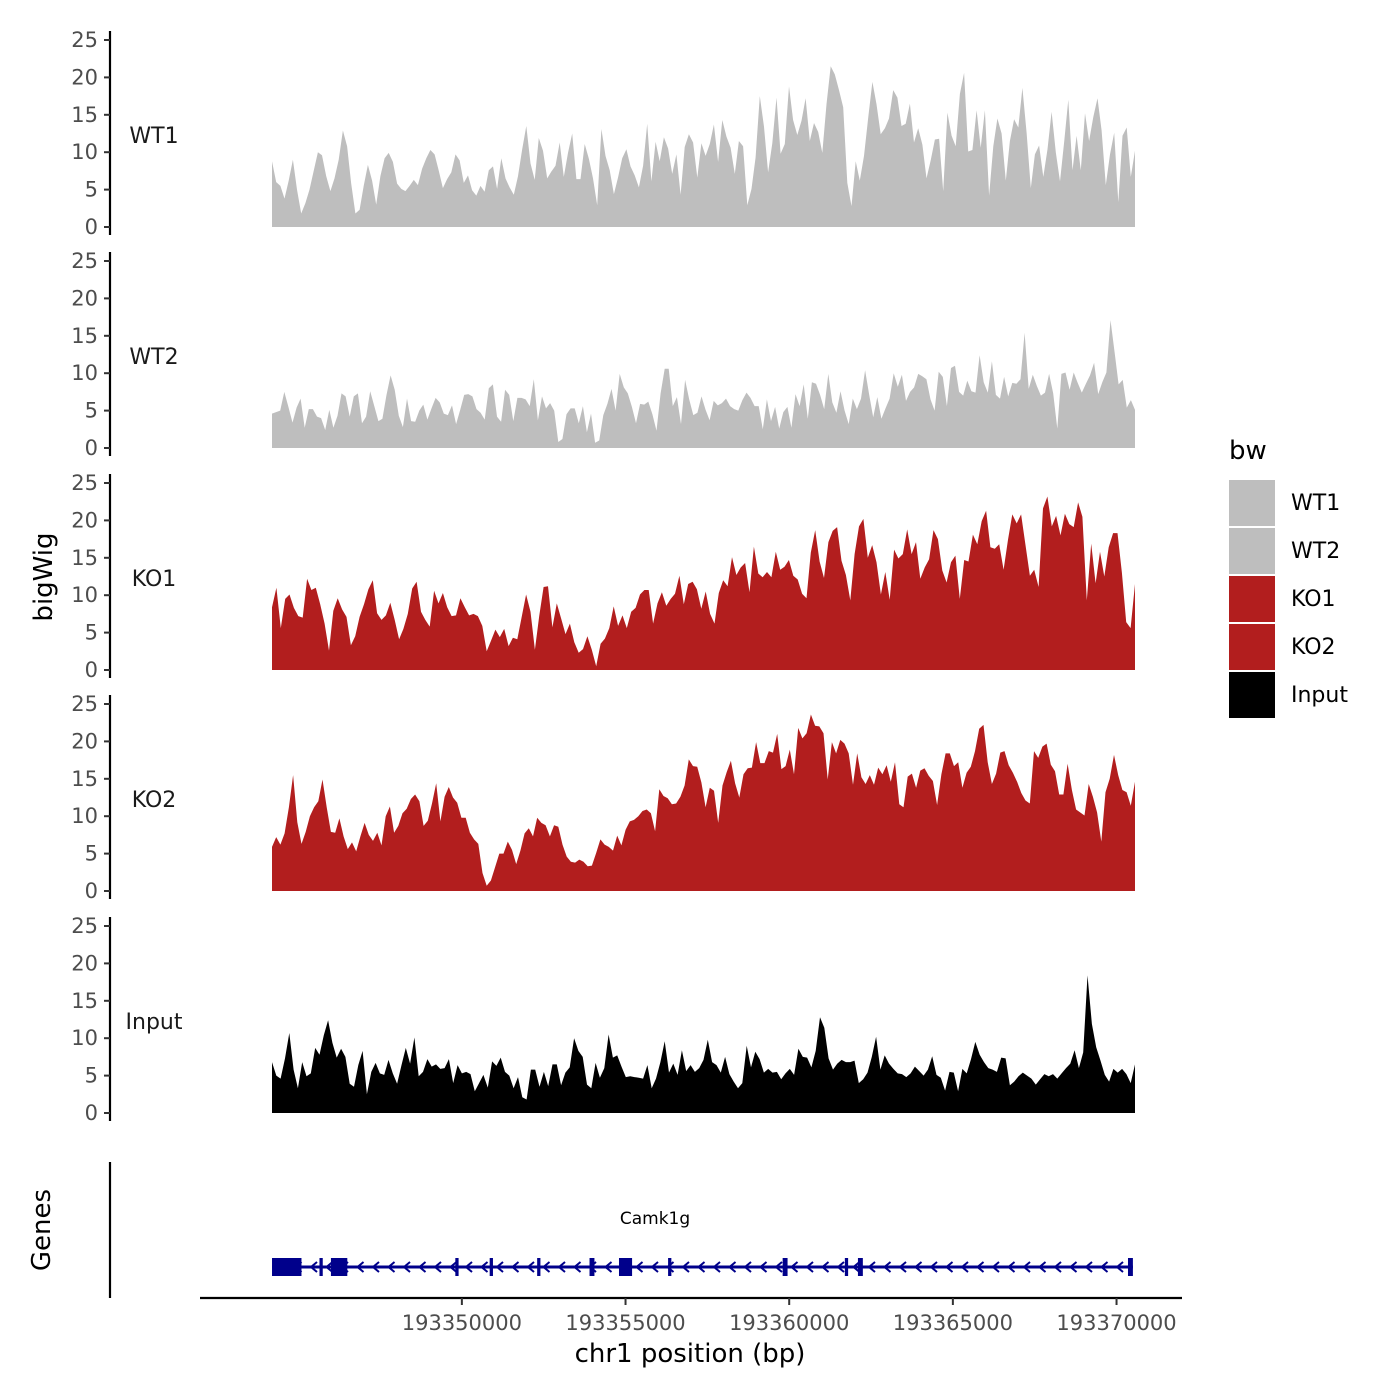  Describe the element at coordinates (1313, 599) in the screenshot. I see `legend-label-ko1: KO1` at that location.